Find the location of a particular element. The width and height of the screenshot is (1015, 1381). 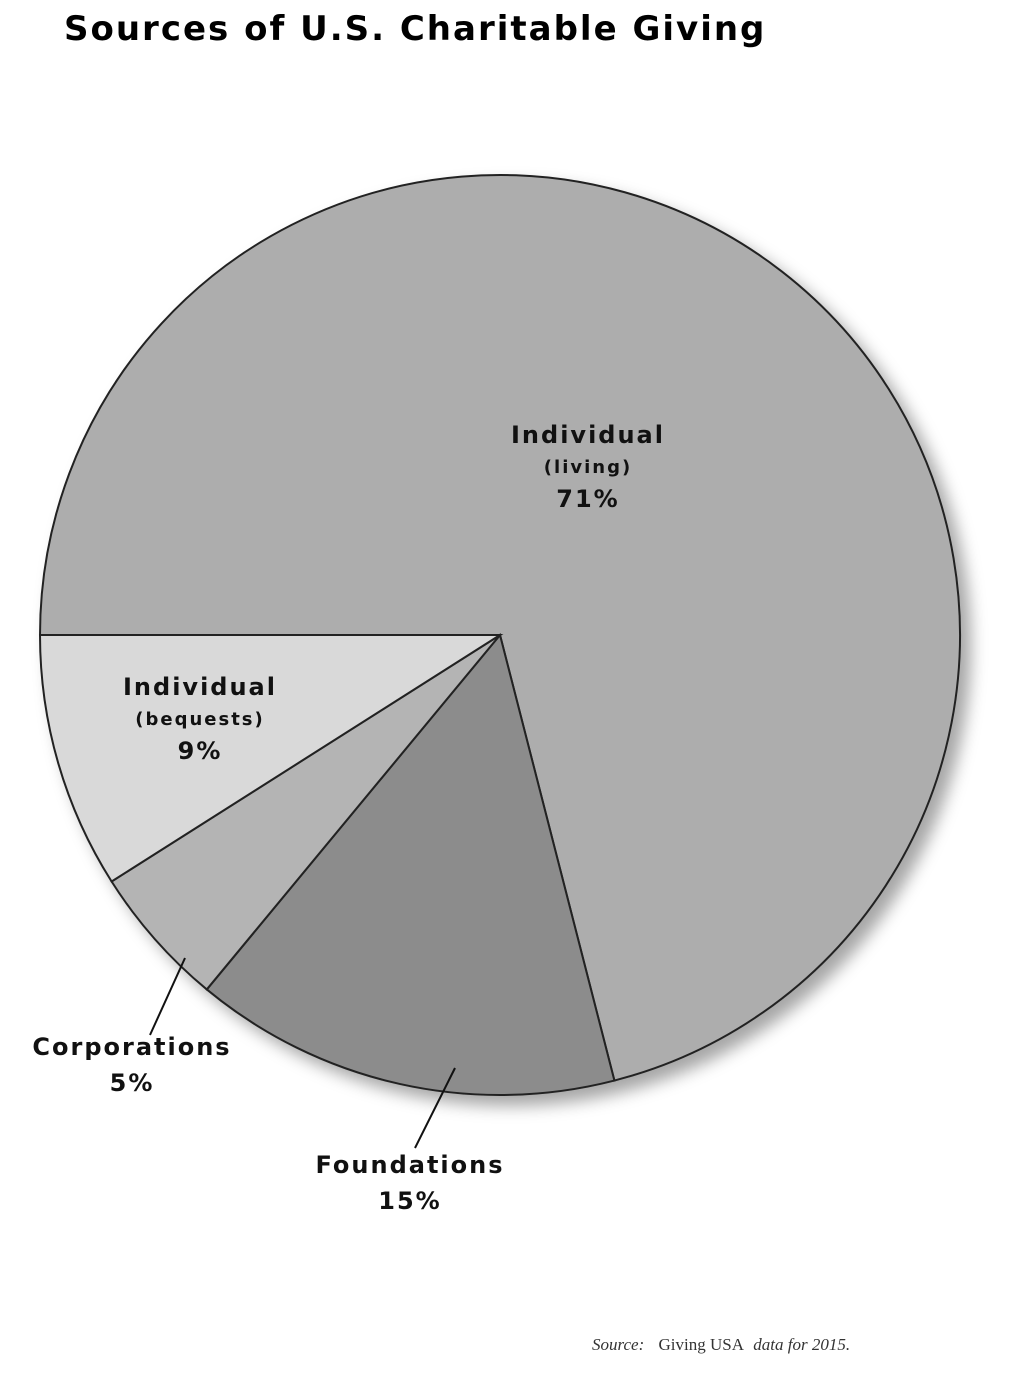

source: Source: Giving USA data for 2015. is located at coordinates (721, 1344).